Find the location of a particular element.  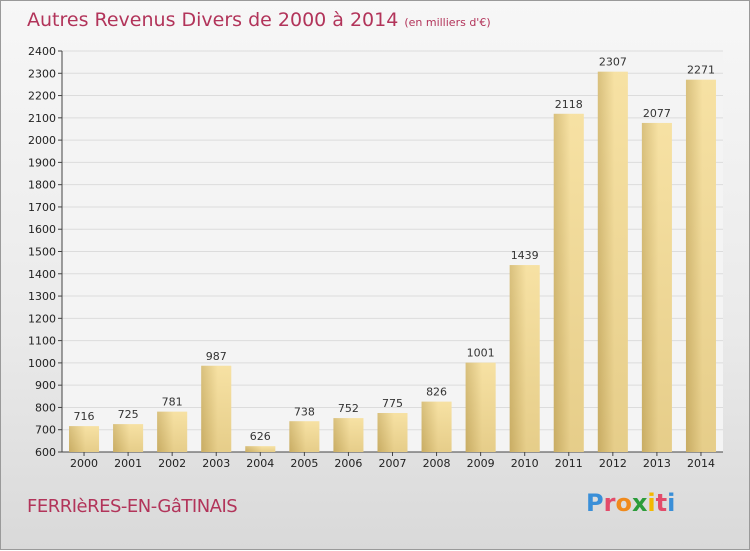

x-tick-label: 2012 is located at coordinates (613, 463).